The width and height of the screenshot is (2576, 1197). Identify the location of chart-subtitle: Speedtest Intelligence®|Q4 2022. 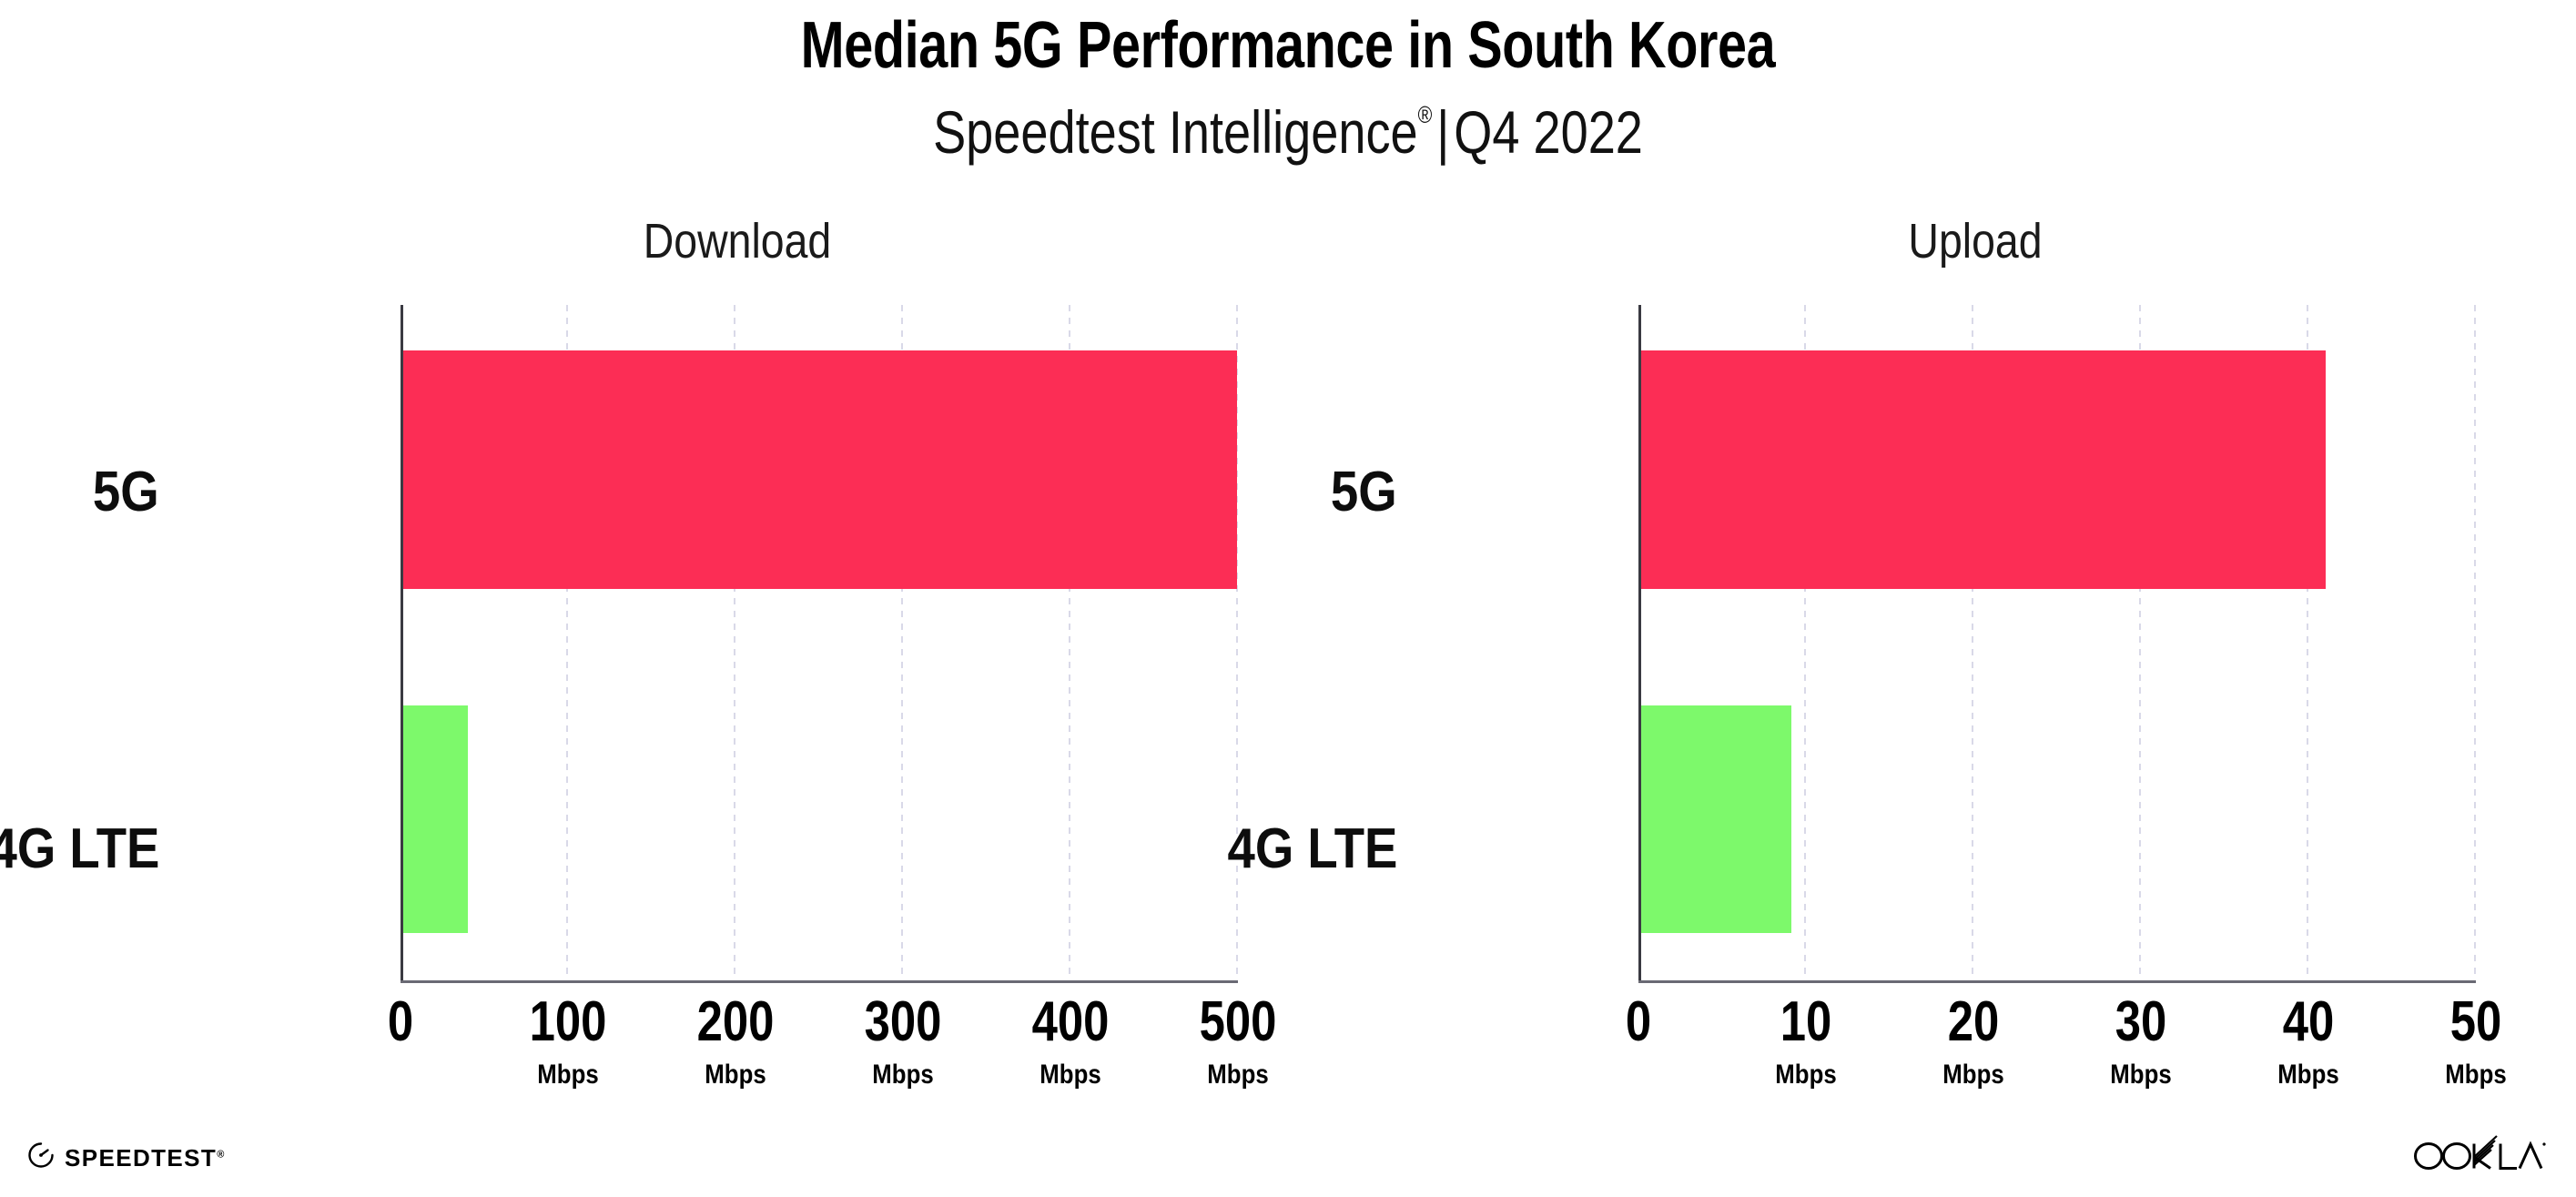
(1288, 132).